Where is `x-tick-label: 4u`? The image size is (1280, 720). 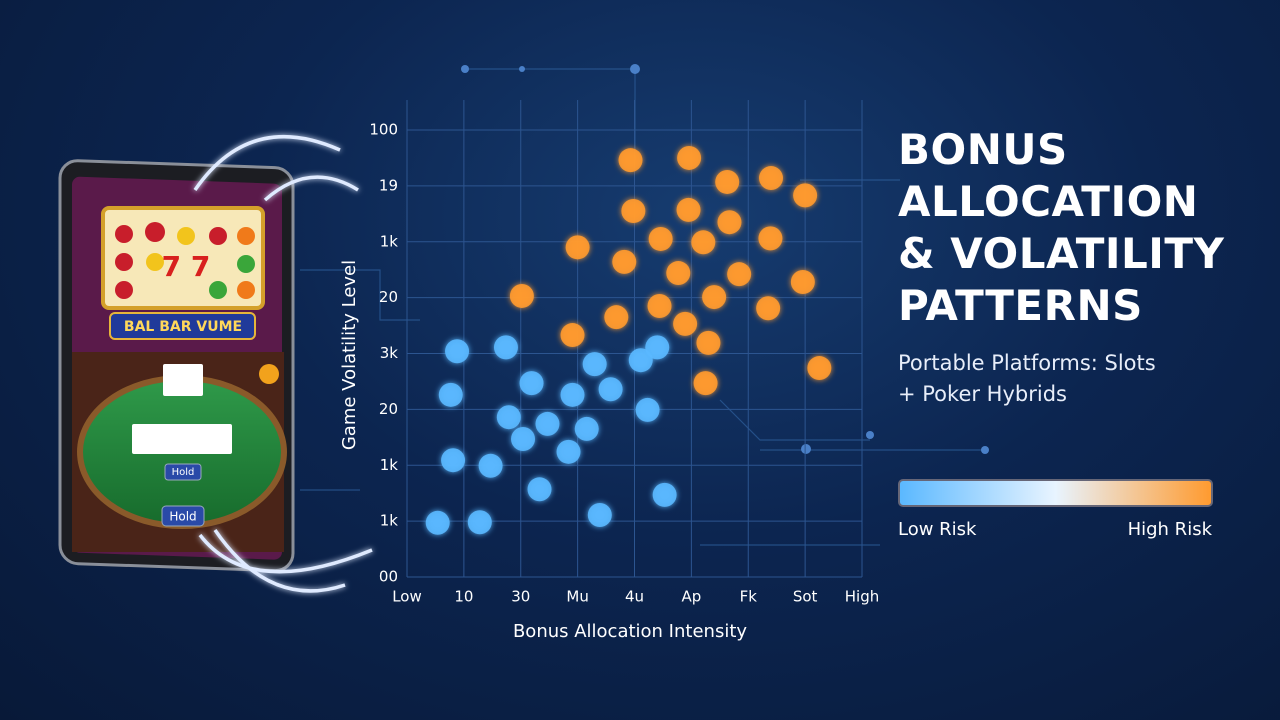
x-tick-label: 4u is located at coordinates (634, 597).